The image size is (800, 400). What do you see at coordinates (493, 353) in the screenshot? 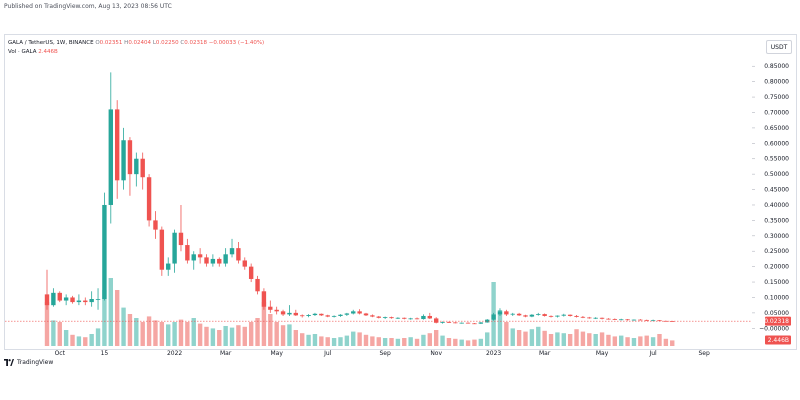
I see `time-axis-label: 2023` at bounding box center [493, 353].